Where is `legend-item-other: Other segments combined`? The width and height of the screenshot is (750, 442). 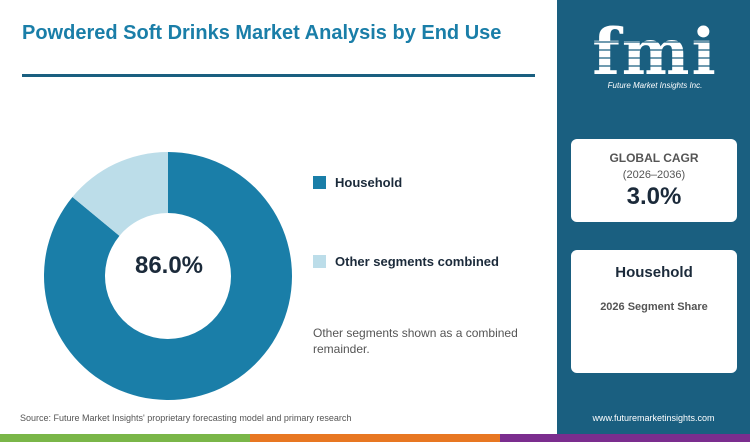
legend-item-other: Other segments combined is located at coordinates (406, 261).